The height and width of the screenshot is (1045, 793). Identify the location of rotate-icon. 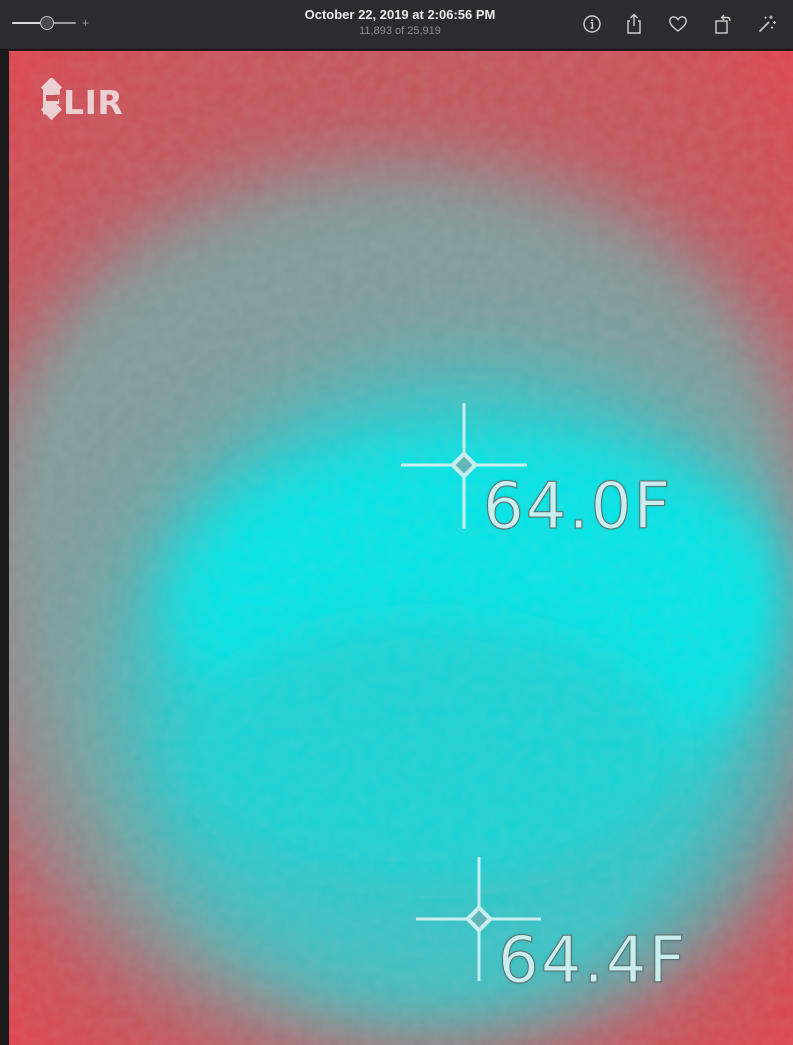
(723, 24).